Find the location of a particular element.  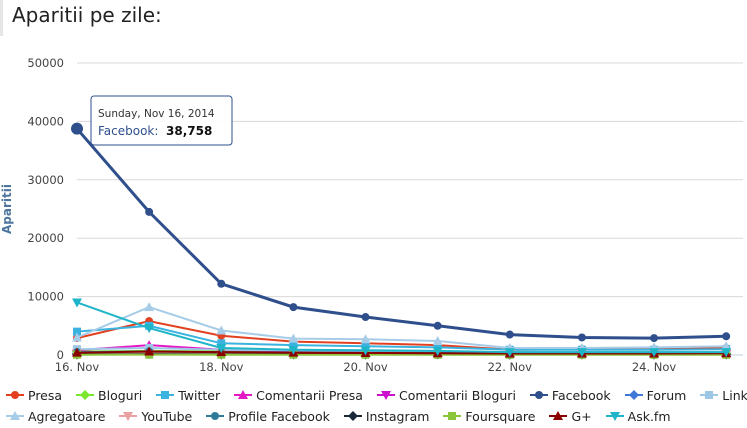

legend-label: Foursquare is located at coordinates (500, 416).